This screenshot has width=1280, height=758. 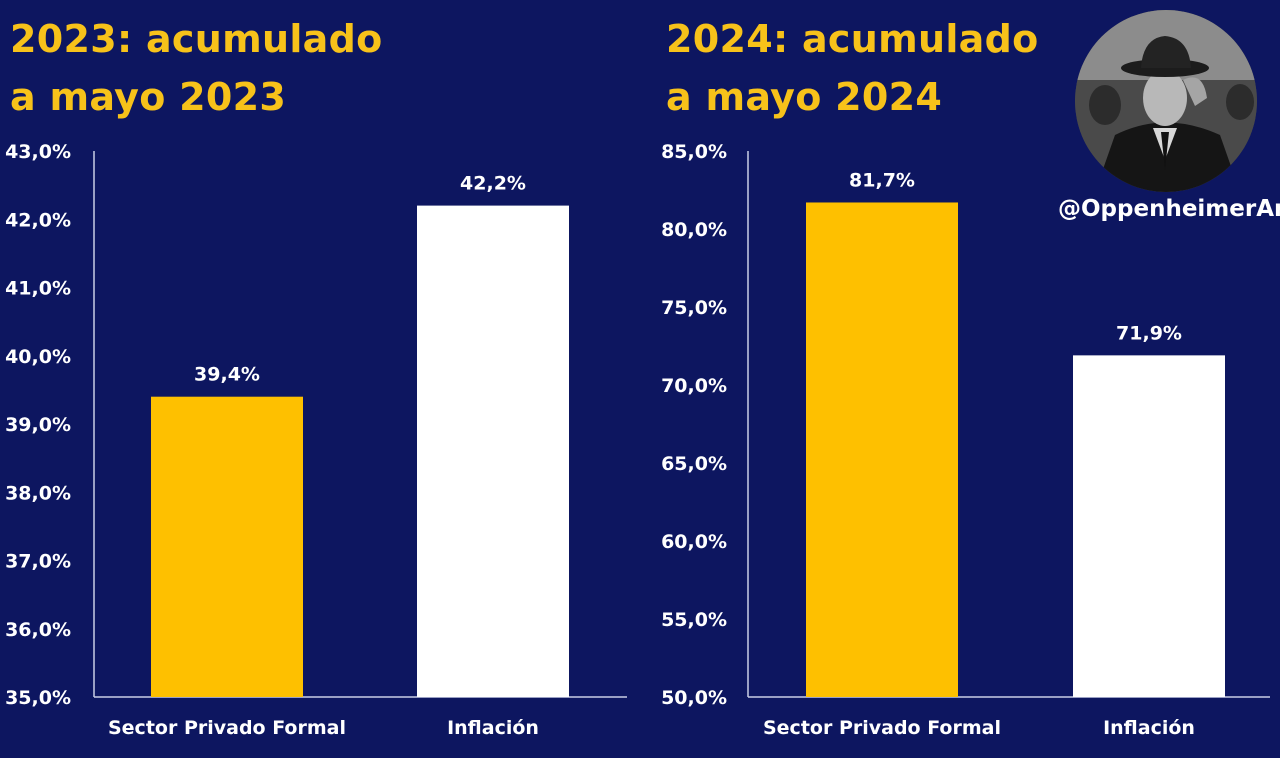 What do you see at coordinates (227, 728) in the screenshot?
I see `chart-0-category-label: Sector Privado Formal` at bounding box center [227, 728].